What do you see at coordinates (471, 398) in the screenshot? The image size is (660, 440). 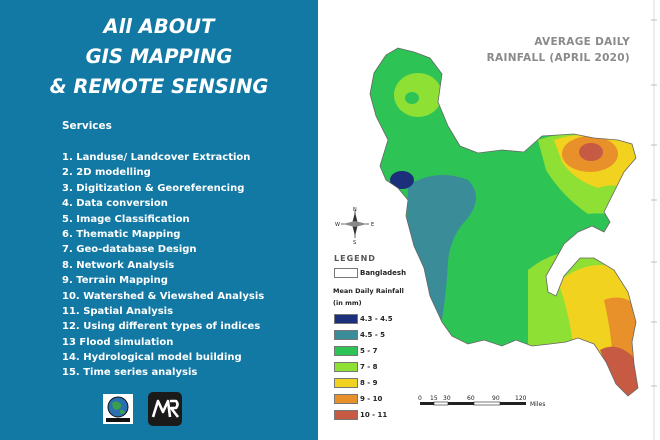 I see `scale-tick-label: 60` at bounding box center [471, 398].